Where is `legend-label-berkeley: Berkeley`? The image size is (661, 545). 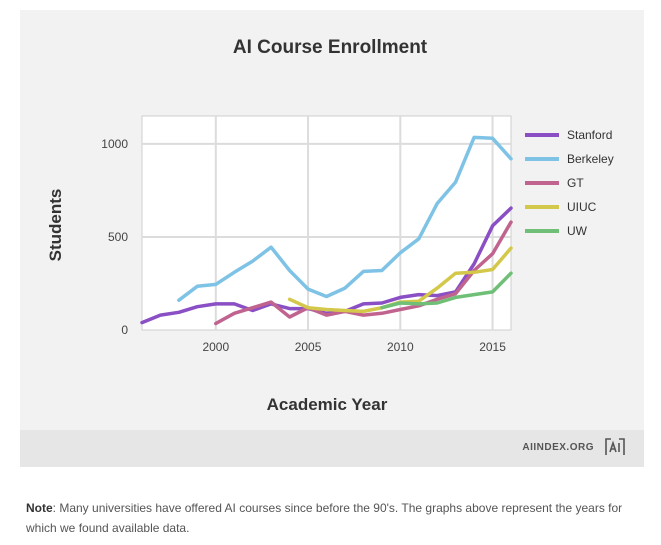
legend-label-berkeley: Berkeley is located at coordinates (590, 159).